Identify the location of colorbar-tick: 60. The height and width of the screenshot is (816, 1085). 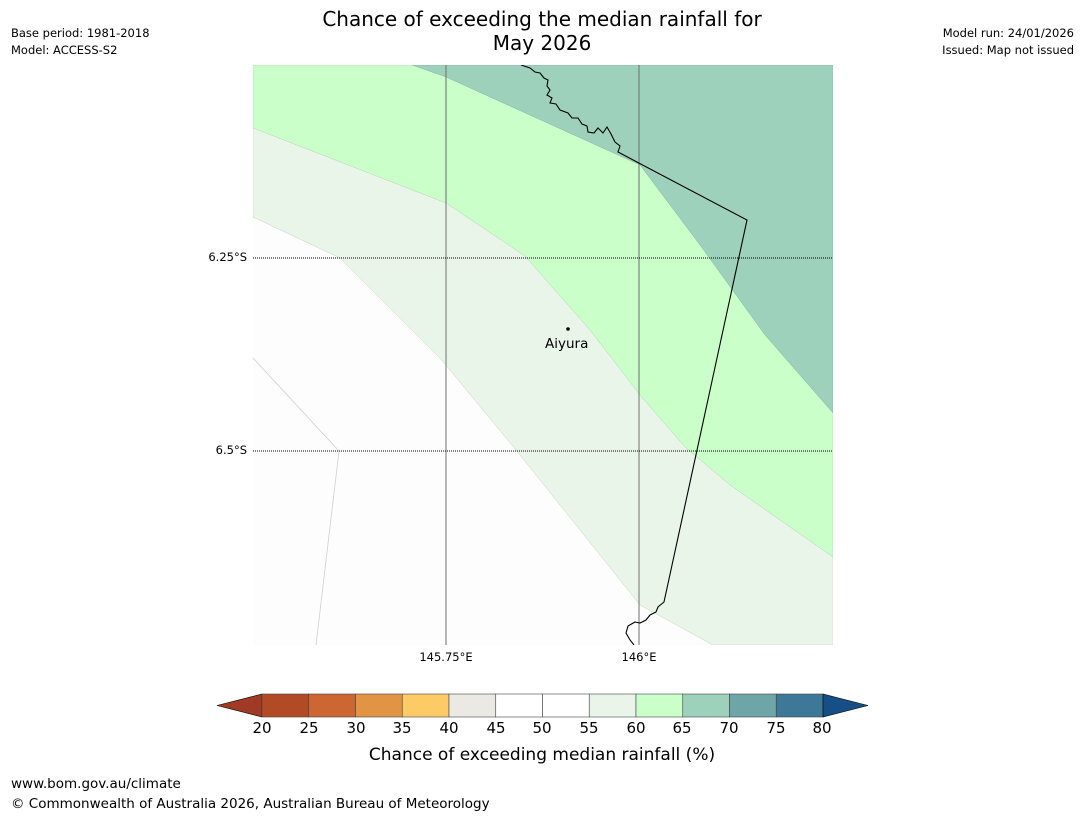
(636, 728).